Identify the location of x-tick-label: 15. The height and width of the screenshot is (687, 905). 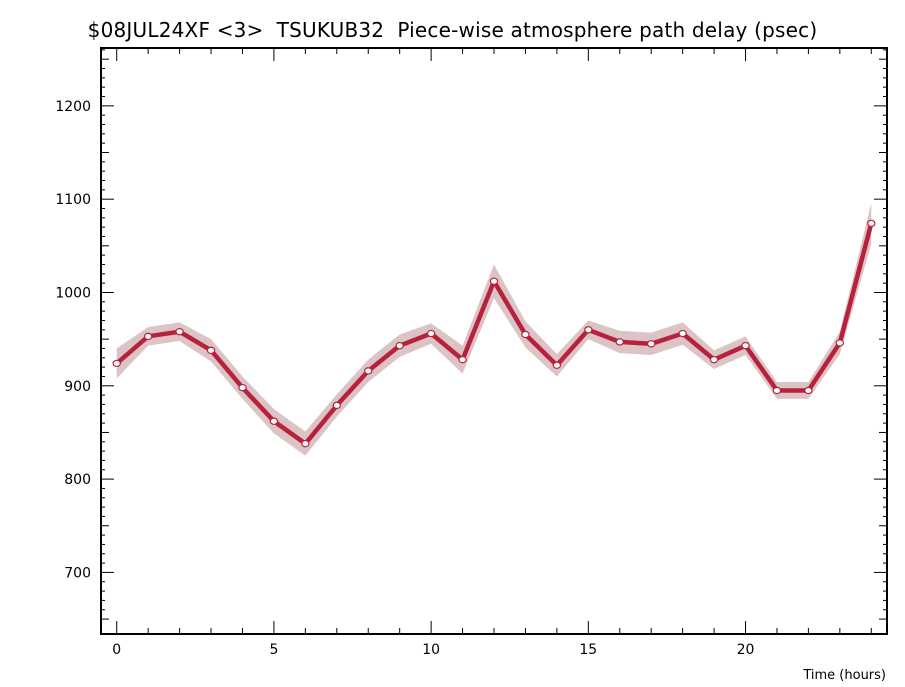
(588, 650).